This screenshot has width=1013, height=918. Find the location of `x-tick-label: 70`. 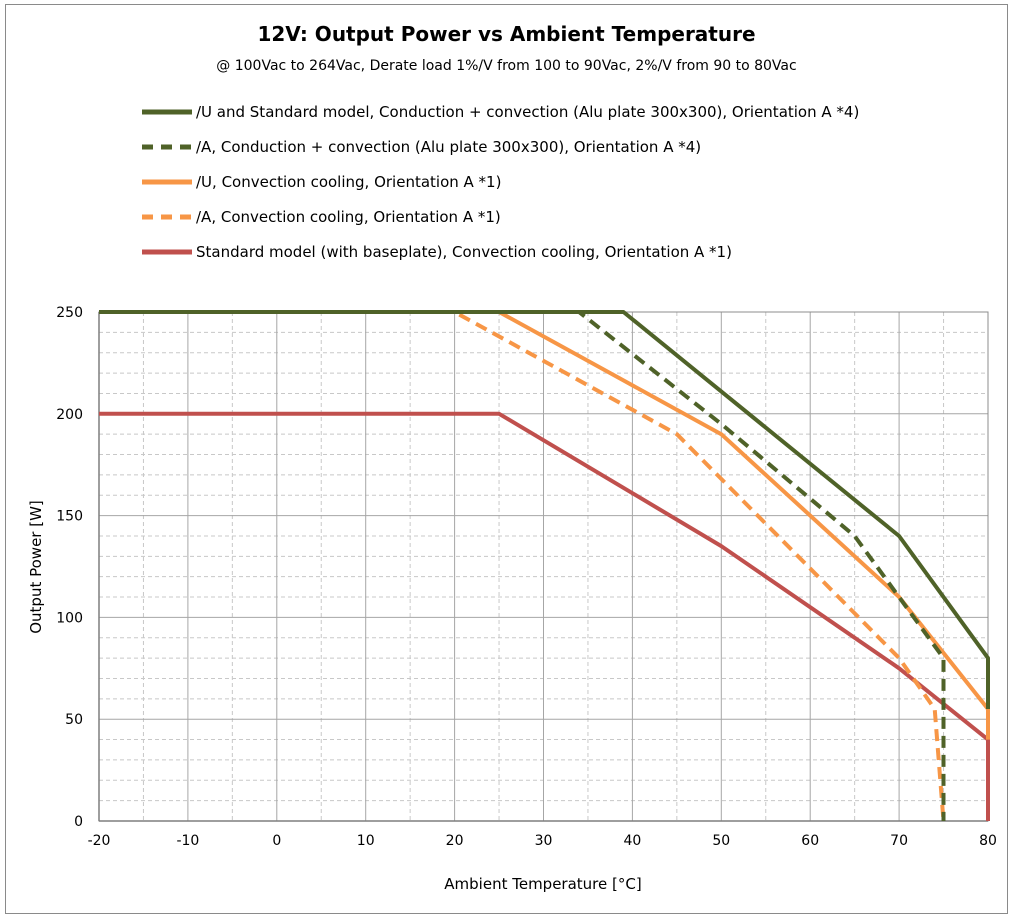

x-tick-label: 70 is located at coordinates (899, 841).